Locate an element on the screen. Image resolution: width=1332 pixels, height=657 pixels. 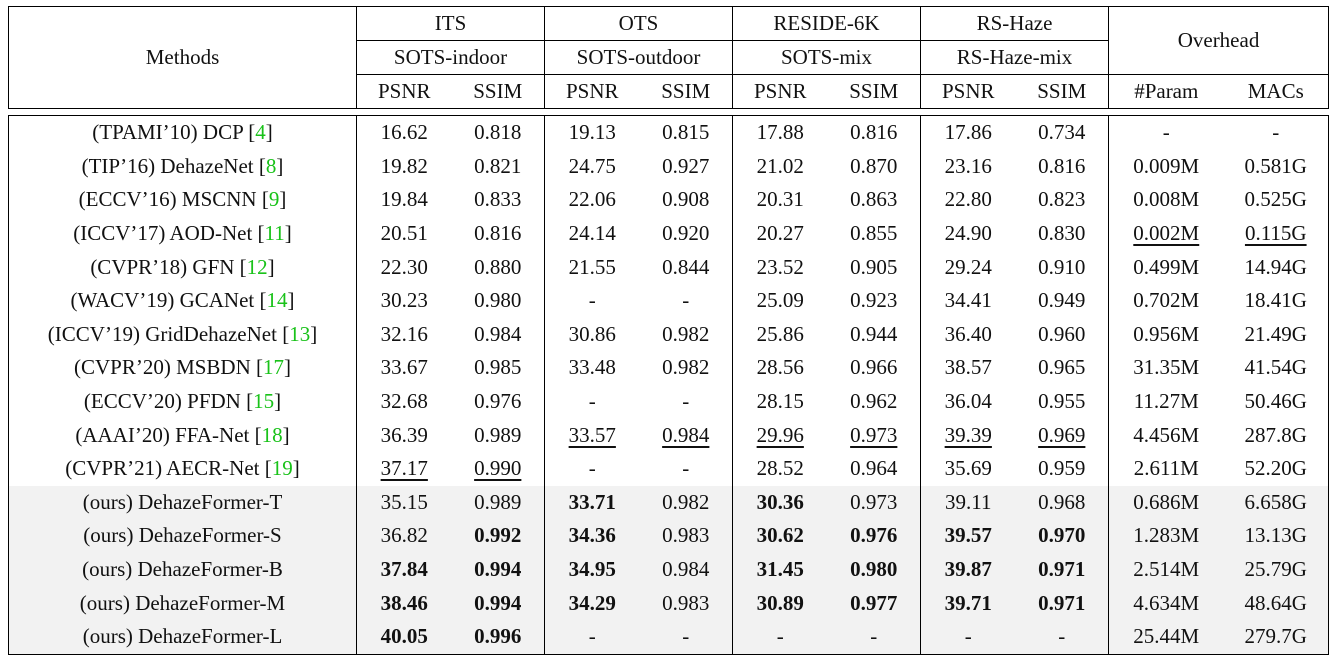
value-cell: 0.970 is located at coordinates (1062, 536).